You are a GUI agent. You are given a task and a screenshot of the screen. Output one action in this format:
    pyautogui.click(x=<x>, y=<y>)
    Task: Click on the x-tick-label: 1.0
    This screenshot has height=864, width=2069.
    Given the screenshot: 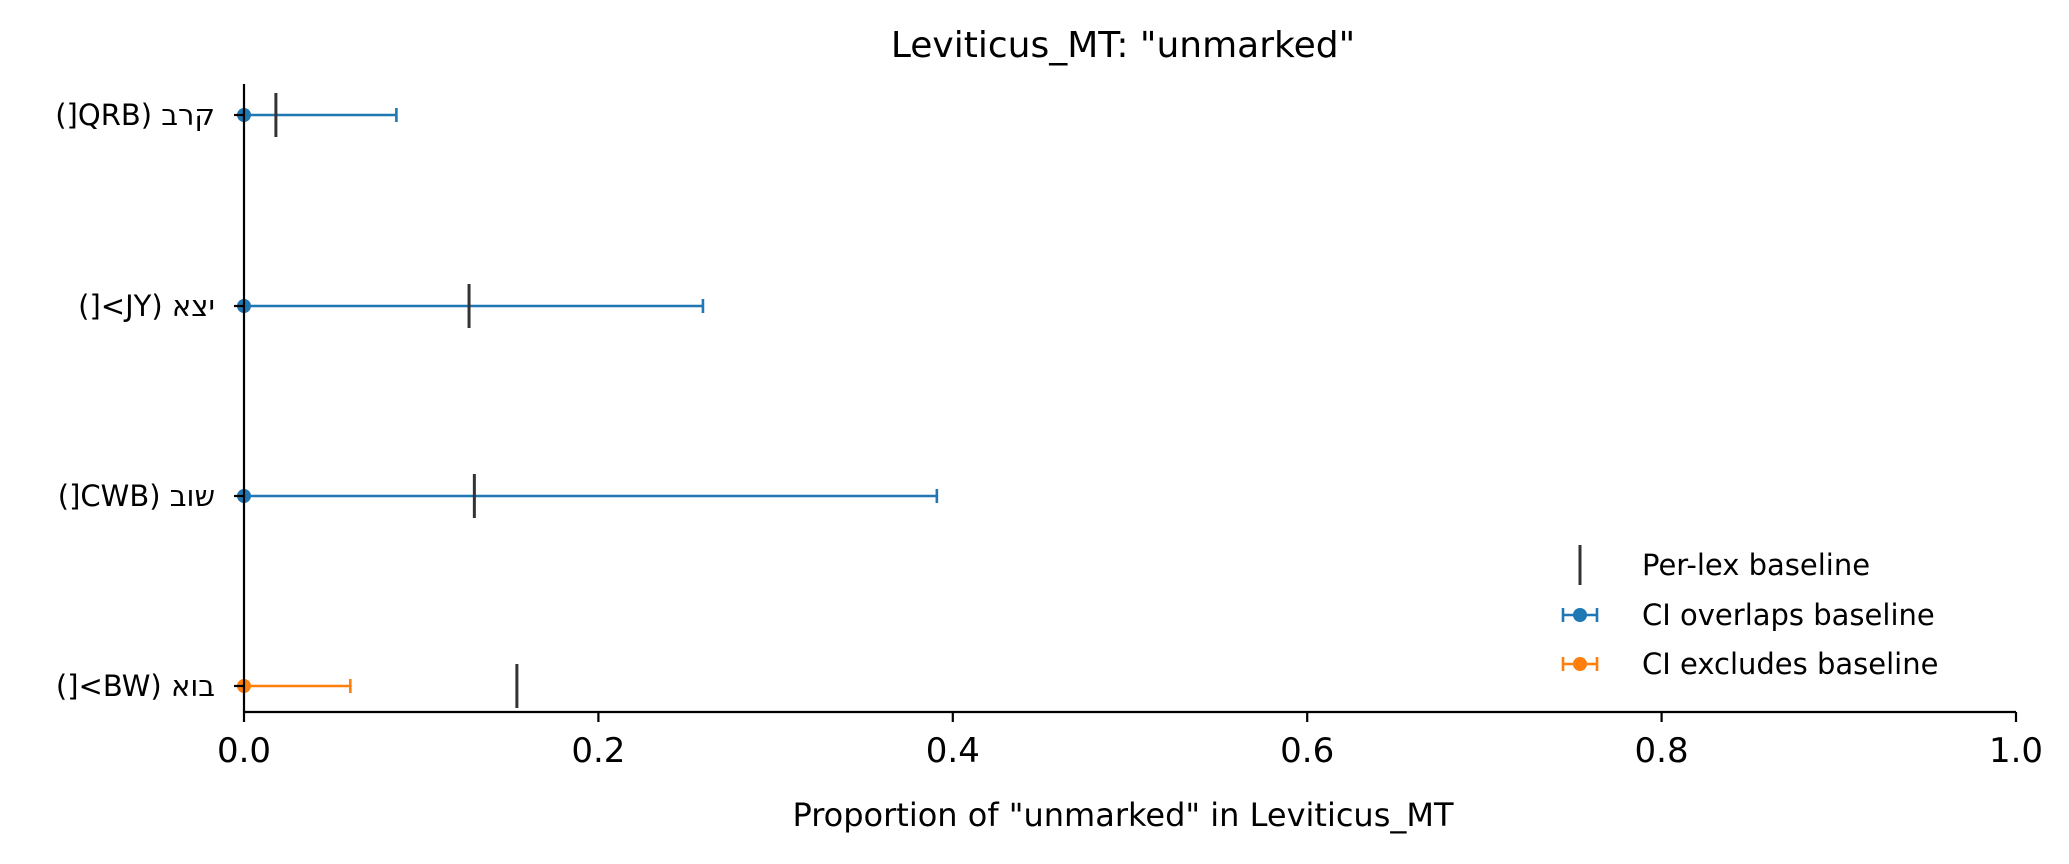 What is the action you would take?
    pyautogui.click(x=2016, y=751)
    